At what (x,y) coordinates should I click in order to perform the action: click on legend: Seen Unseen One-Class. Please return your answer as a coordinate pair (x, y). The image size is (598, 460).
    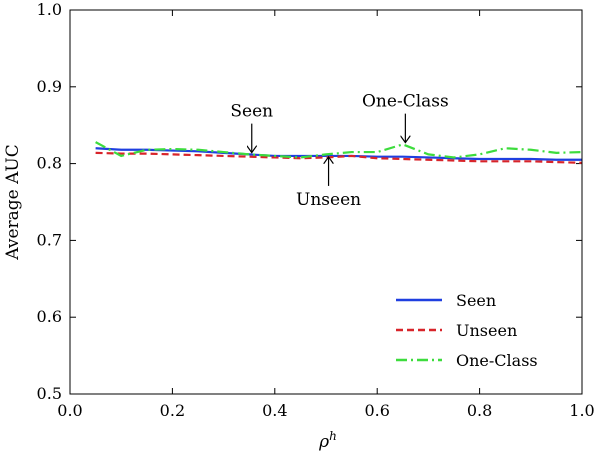
    Looking at the image, I should click on (467, 330).